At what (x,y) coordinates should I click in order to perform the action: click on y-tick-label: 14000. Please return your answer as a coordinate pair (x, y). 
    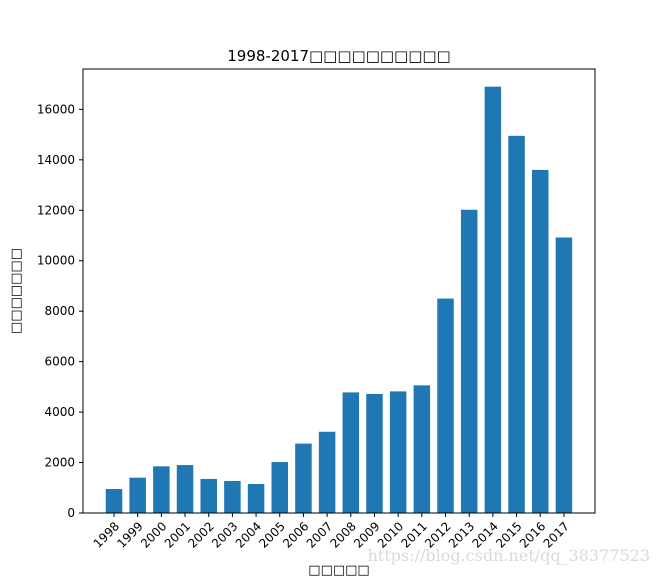
    Looking at the image, I should click on (56, 160).